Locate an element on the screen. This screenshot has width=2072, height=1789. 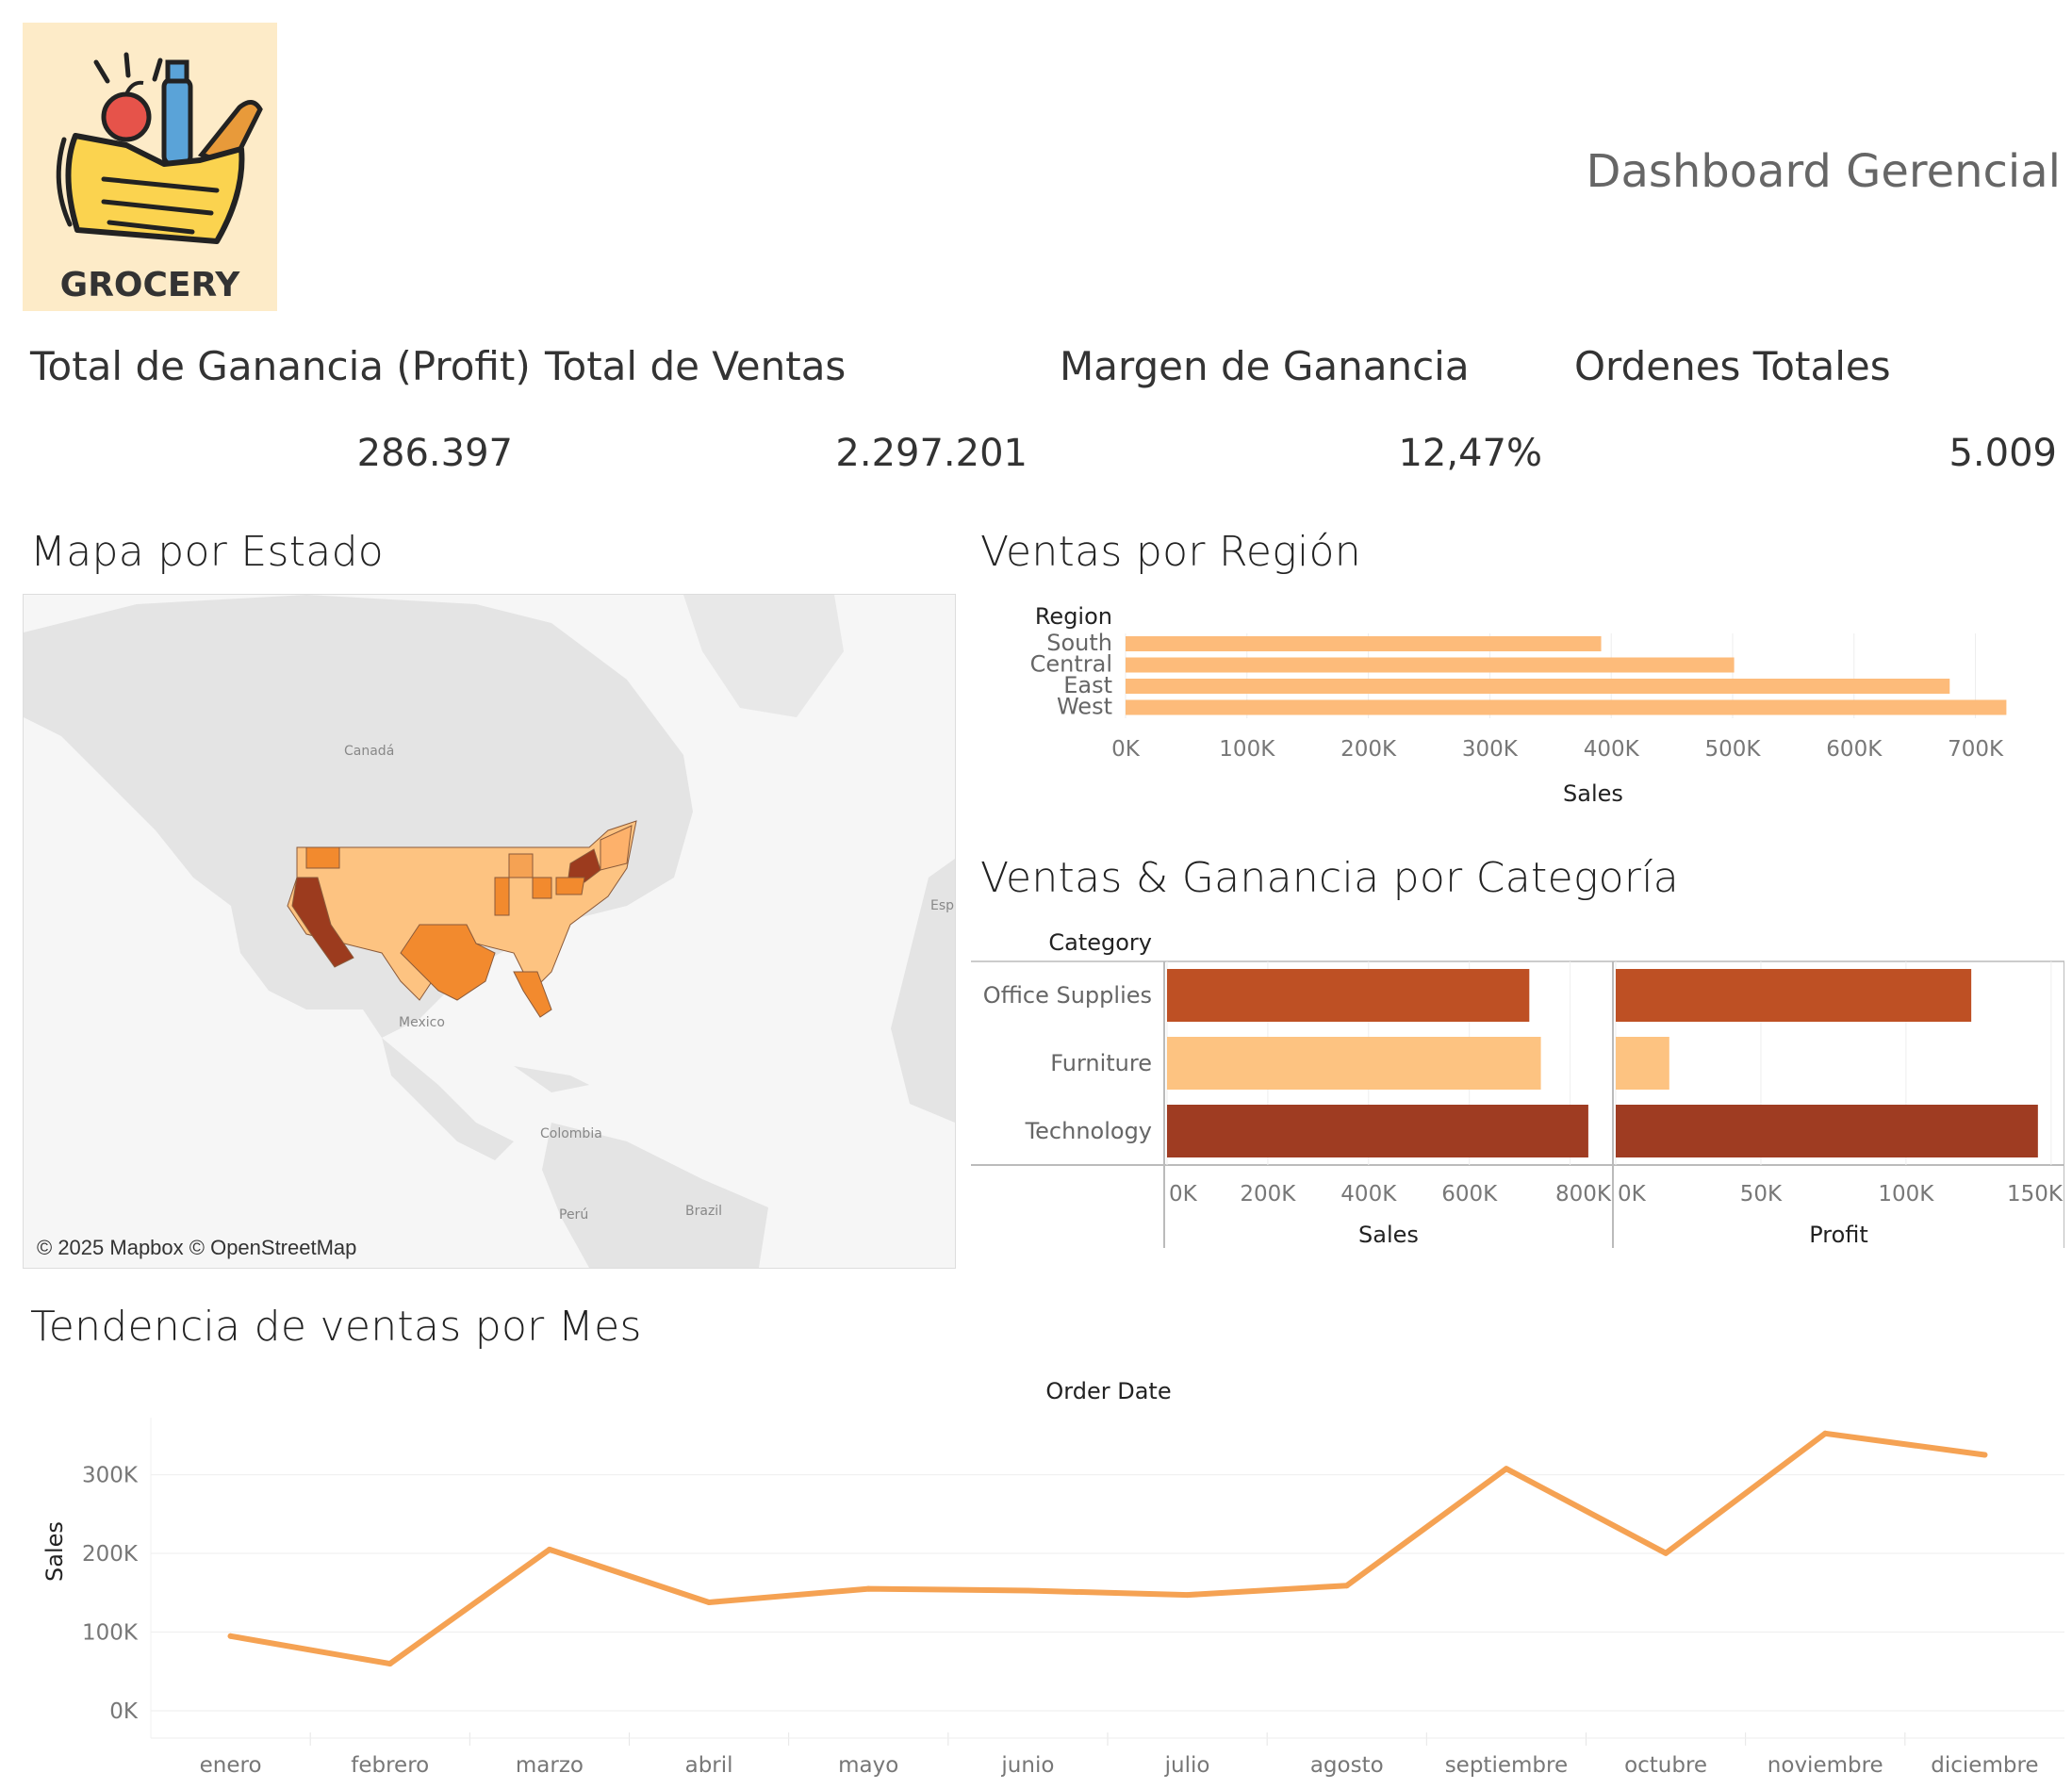
category-label: Technology is located at coordinates (1088, 1131).